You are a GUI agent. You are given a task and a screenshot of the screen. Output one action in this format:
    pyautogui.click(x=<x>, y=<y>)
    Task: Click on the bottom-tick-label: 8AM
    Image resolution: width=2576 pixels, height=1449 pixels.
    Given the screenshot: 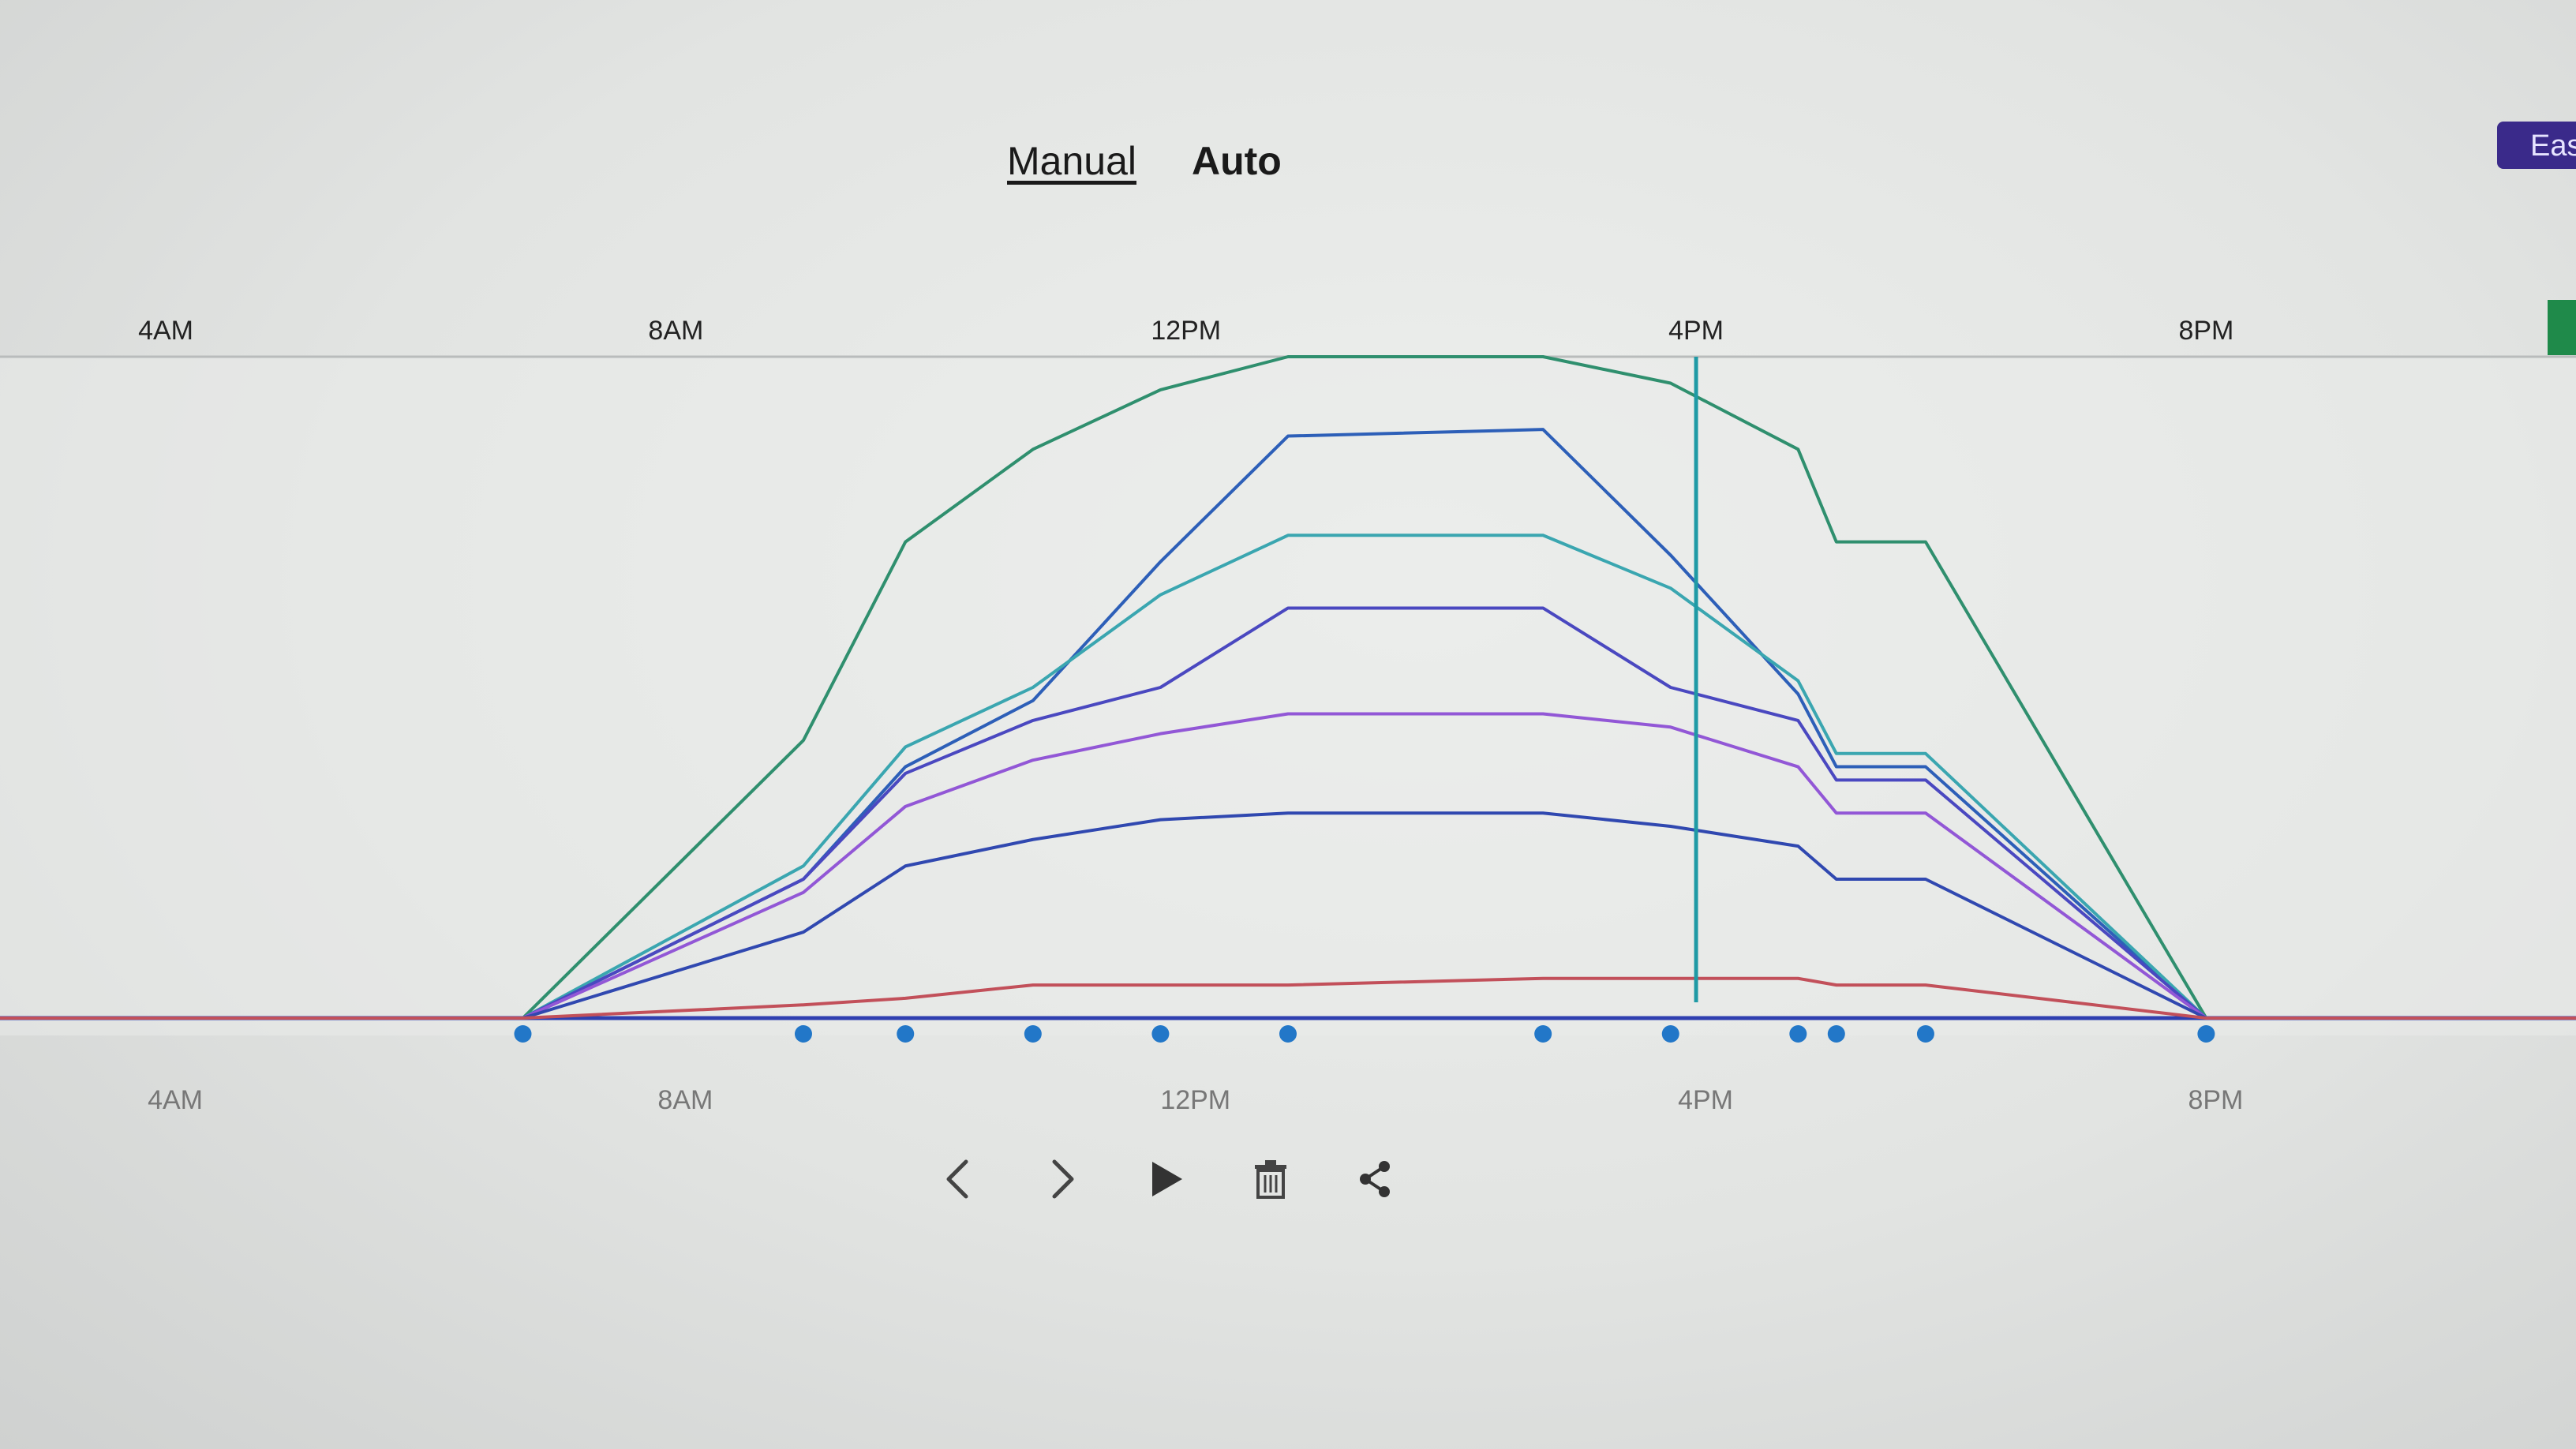 What is the action you would take?
    pyautogui.click(x=685, y=1100)
    